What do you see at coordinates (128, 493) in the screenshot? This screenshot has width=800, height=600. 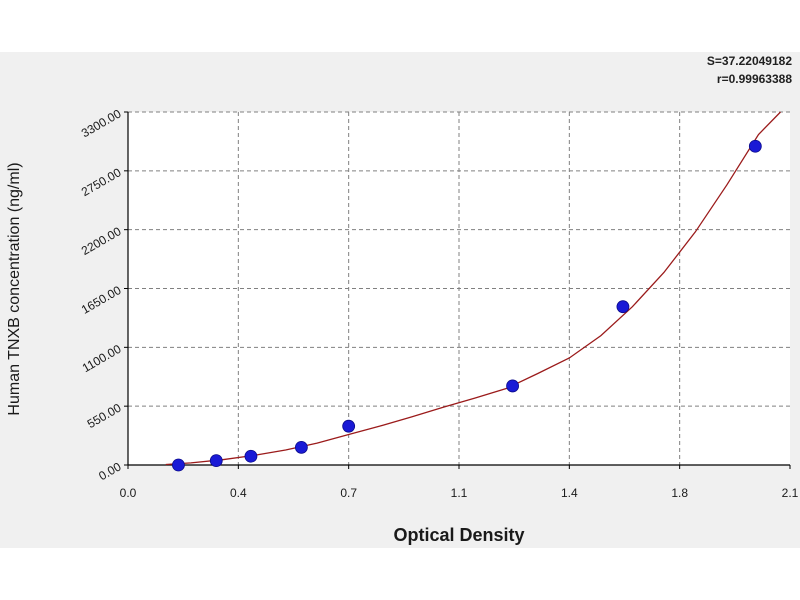 I see `x-tick-label: 0.0` at bounding box center [128, 493].